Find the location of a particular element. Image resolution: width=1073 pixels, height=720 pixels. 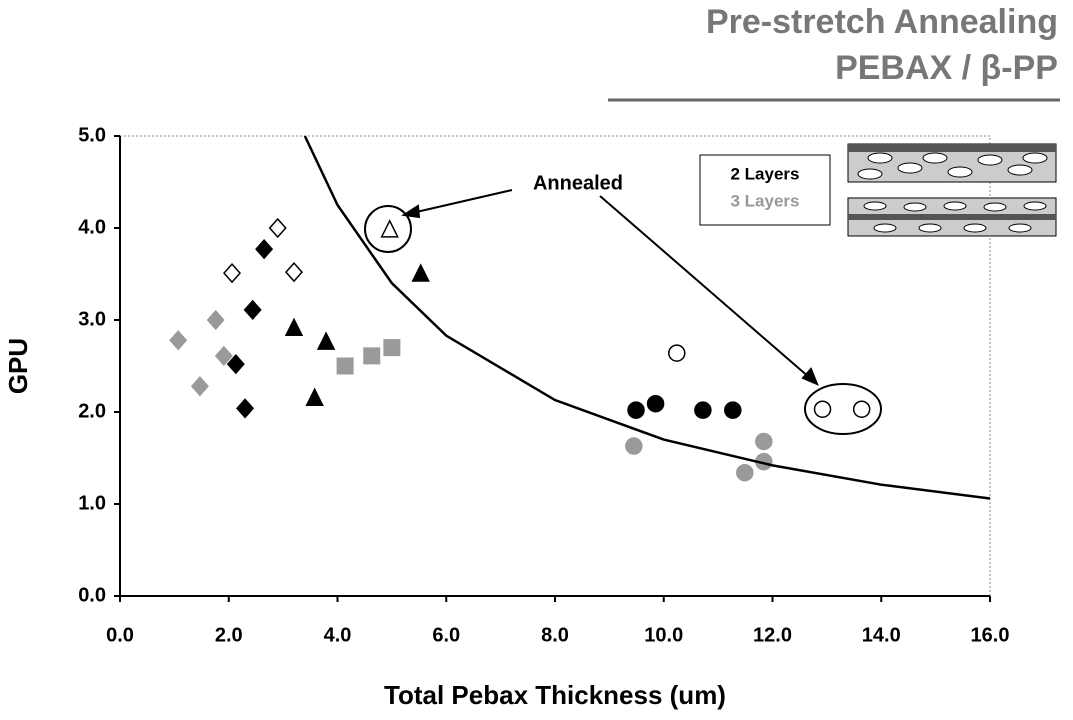

x-tick-label: 16.0 is located at coordinates (990, 635).